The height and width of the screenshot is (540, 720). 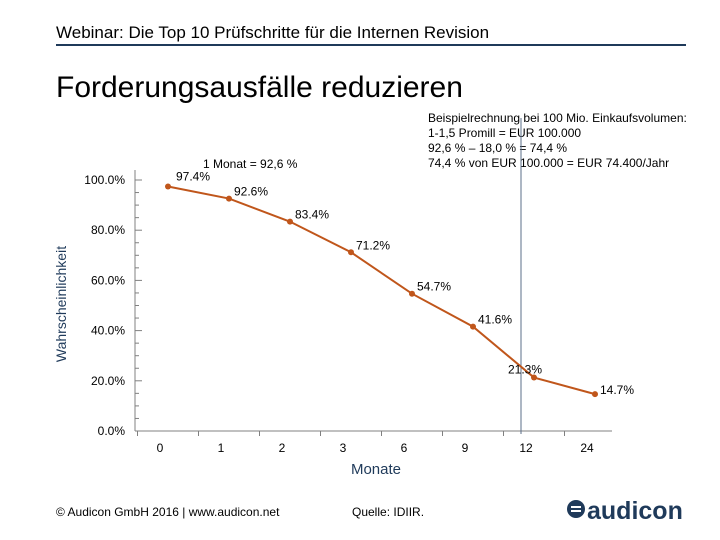 What do you see at coordinates (221, 448) in the screenshot?
I see `x-tick-label: 1` at bounding box center [221, 448].